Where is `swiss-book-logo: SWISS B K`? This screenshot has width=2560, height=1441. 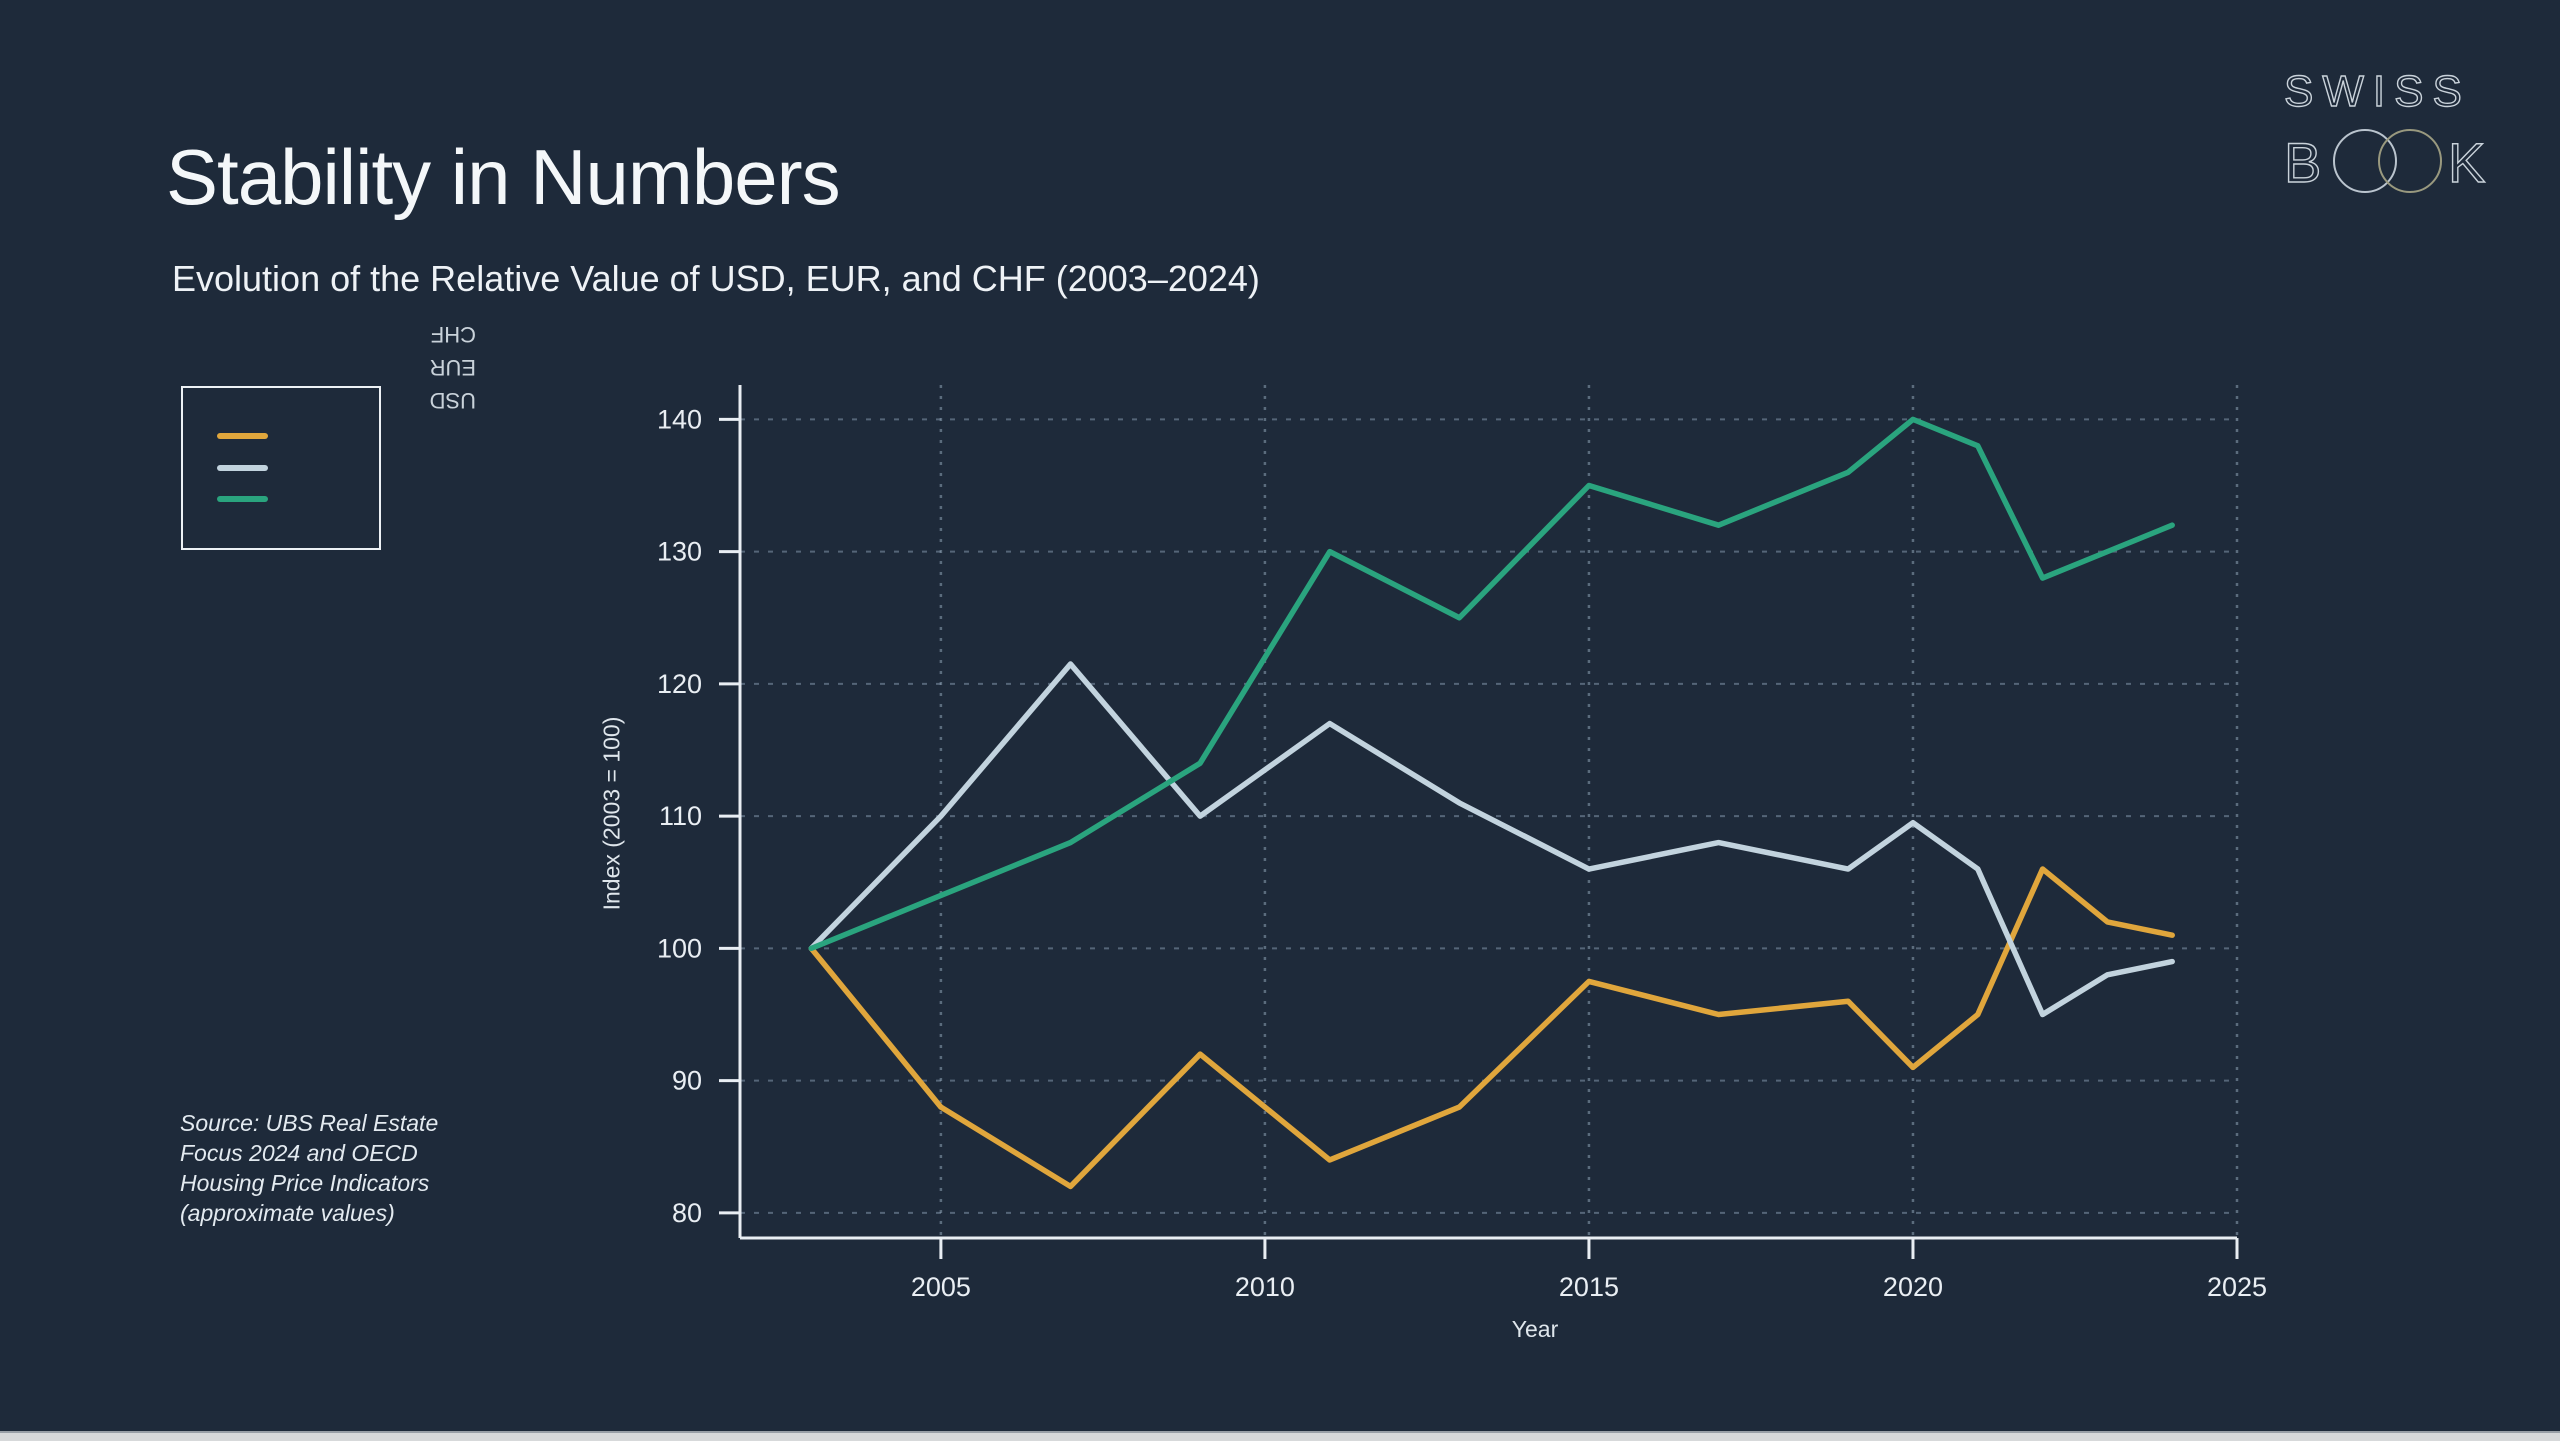 swiss-book-logo: SWISS B K is located at coordinates (2384, 130).